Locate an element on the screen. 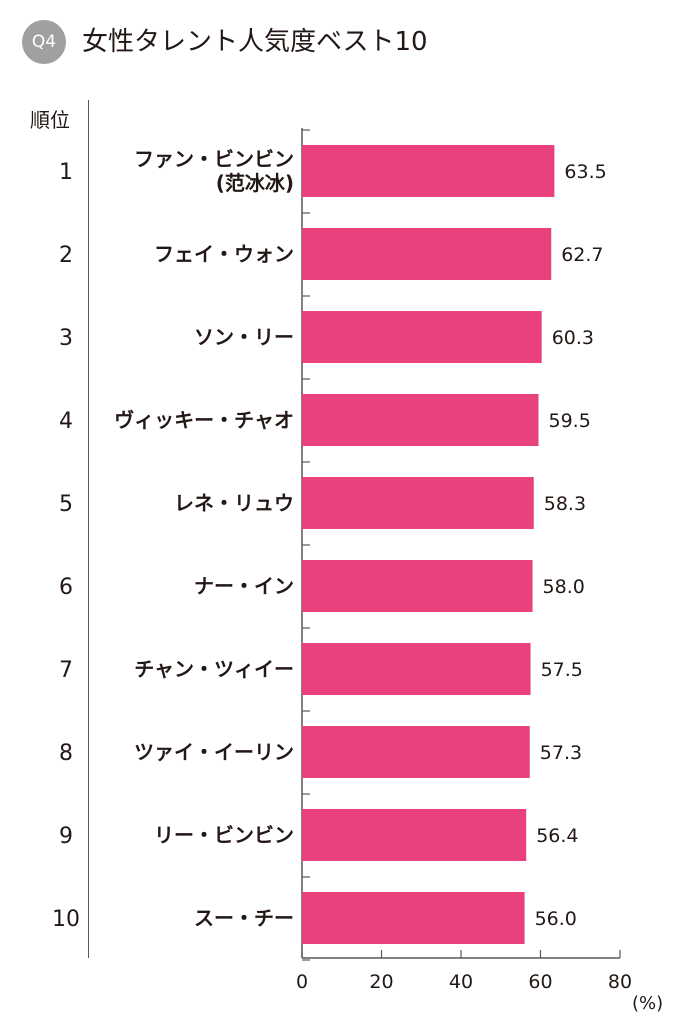 The height and width of the screenshot is (1028, 690). x-tick-label-60: 60 is located at coordinates (540, 982).